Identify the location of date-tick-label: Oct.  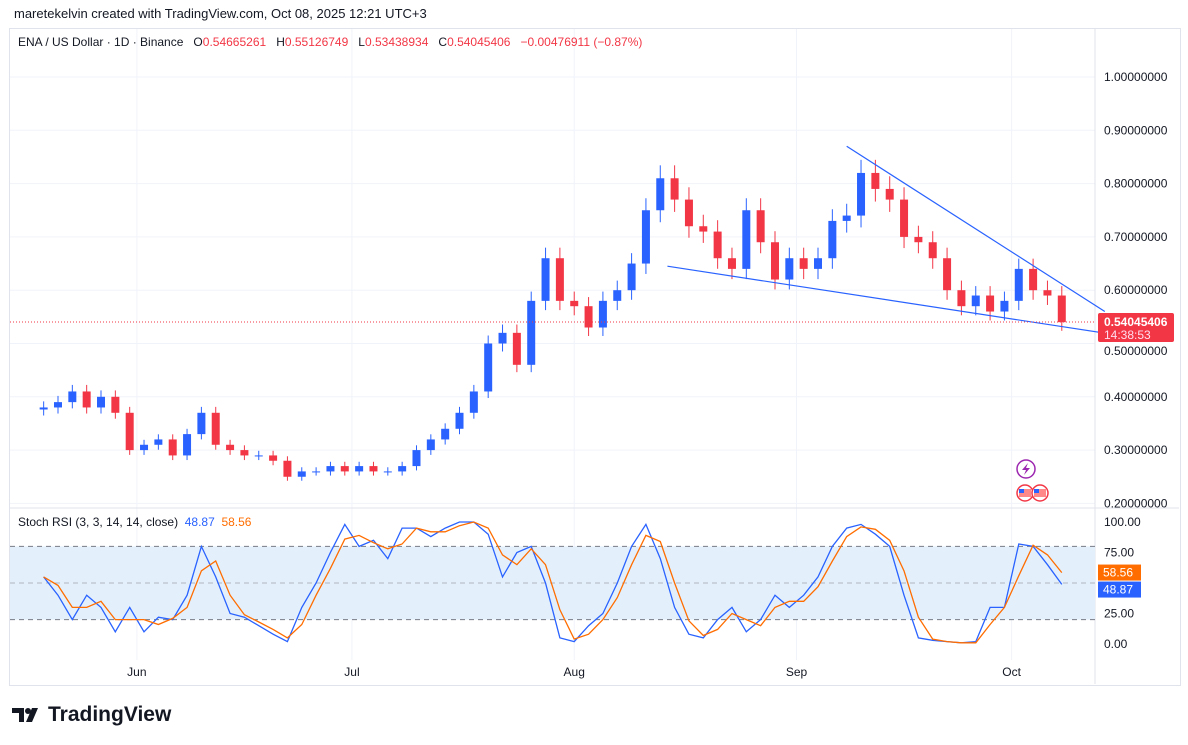
(1011, 672).